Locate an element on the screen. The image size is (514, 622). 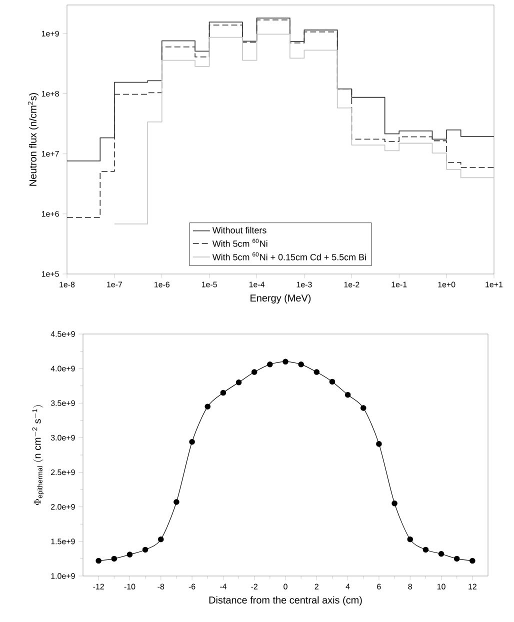
x-axis-title: Energy (MeV) is located at coordinates (280, 299).